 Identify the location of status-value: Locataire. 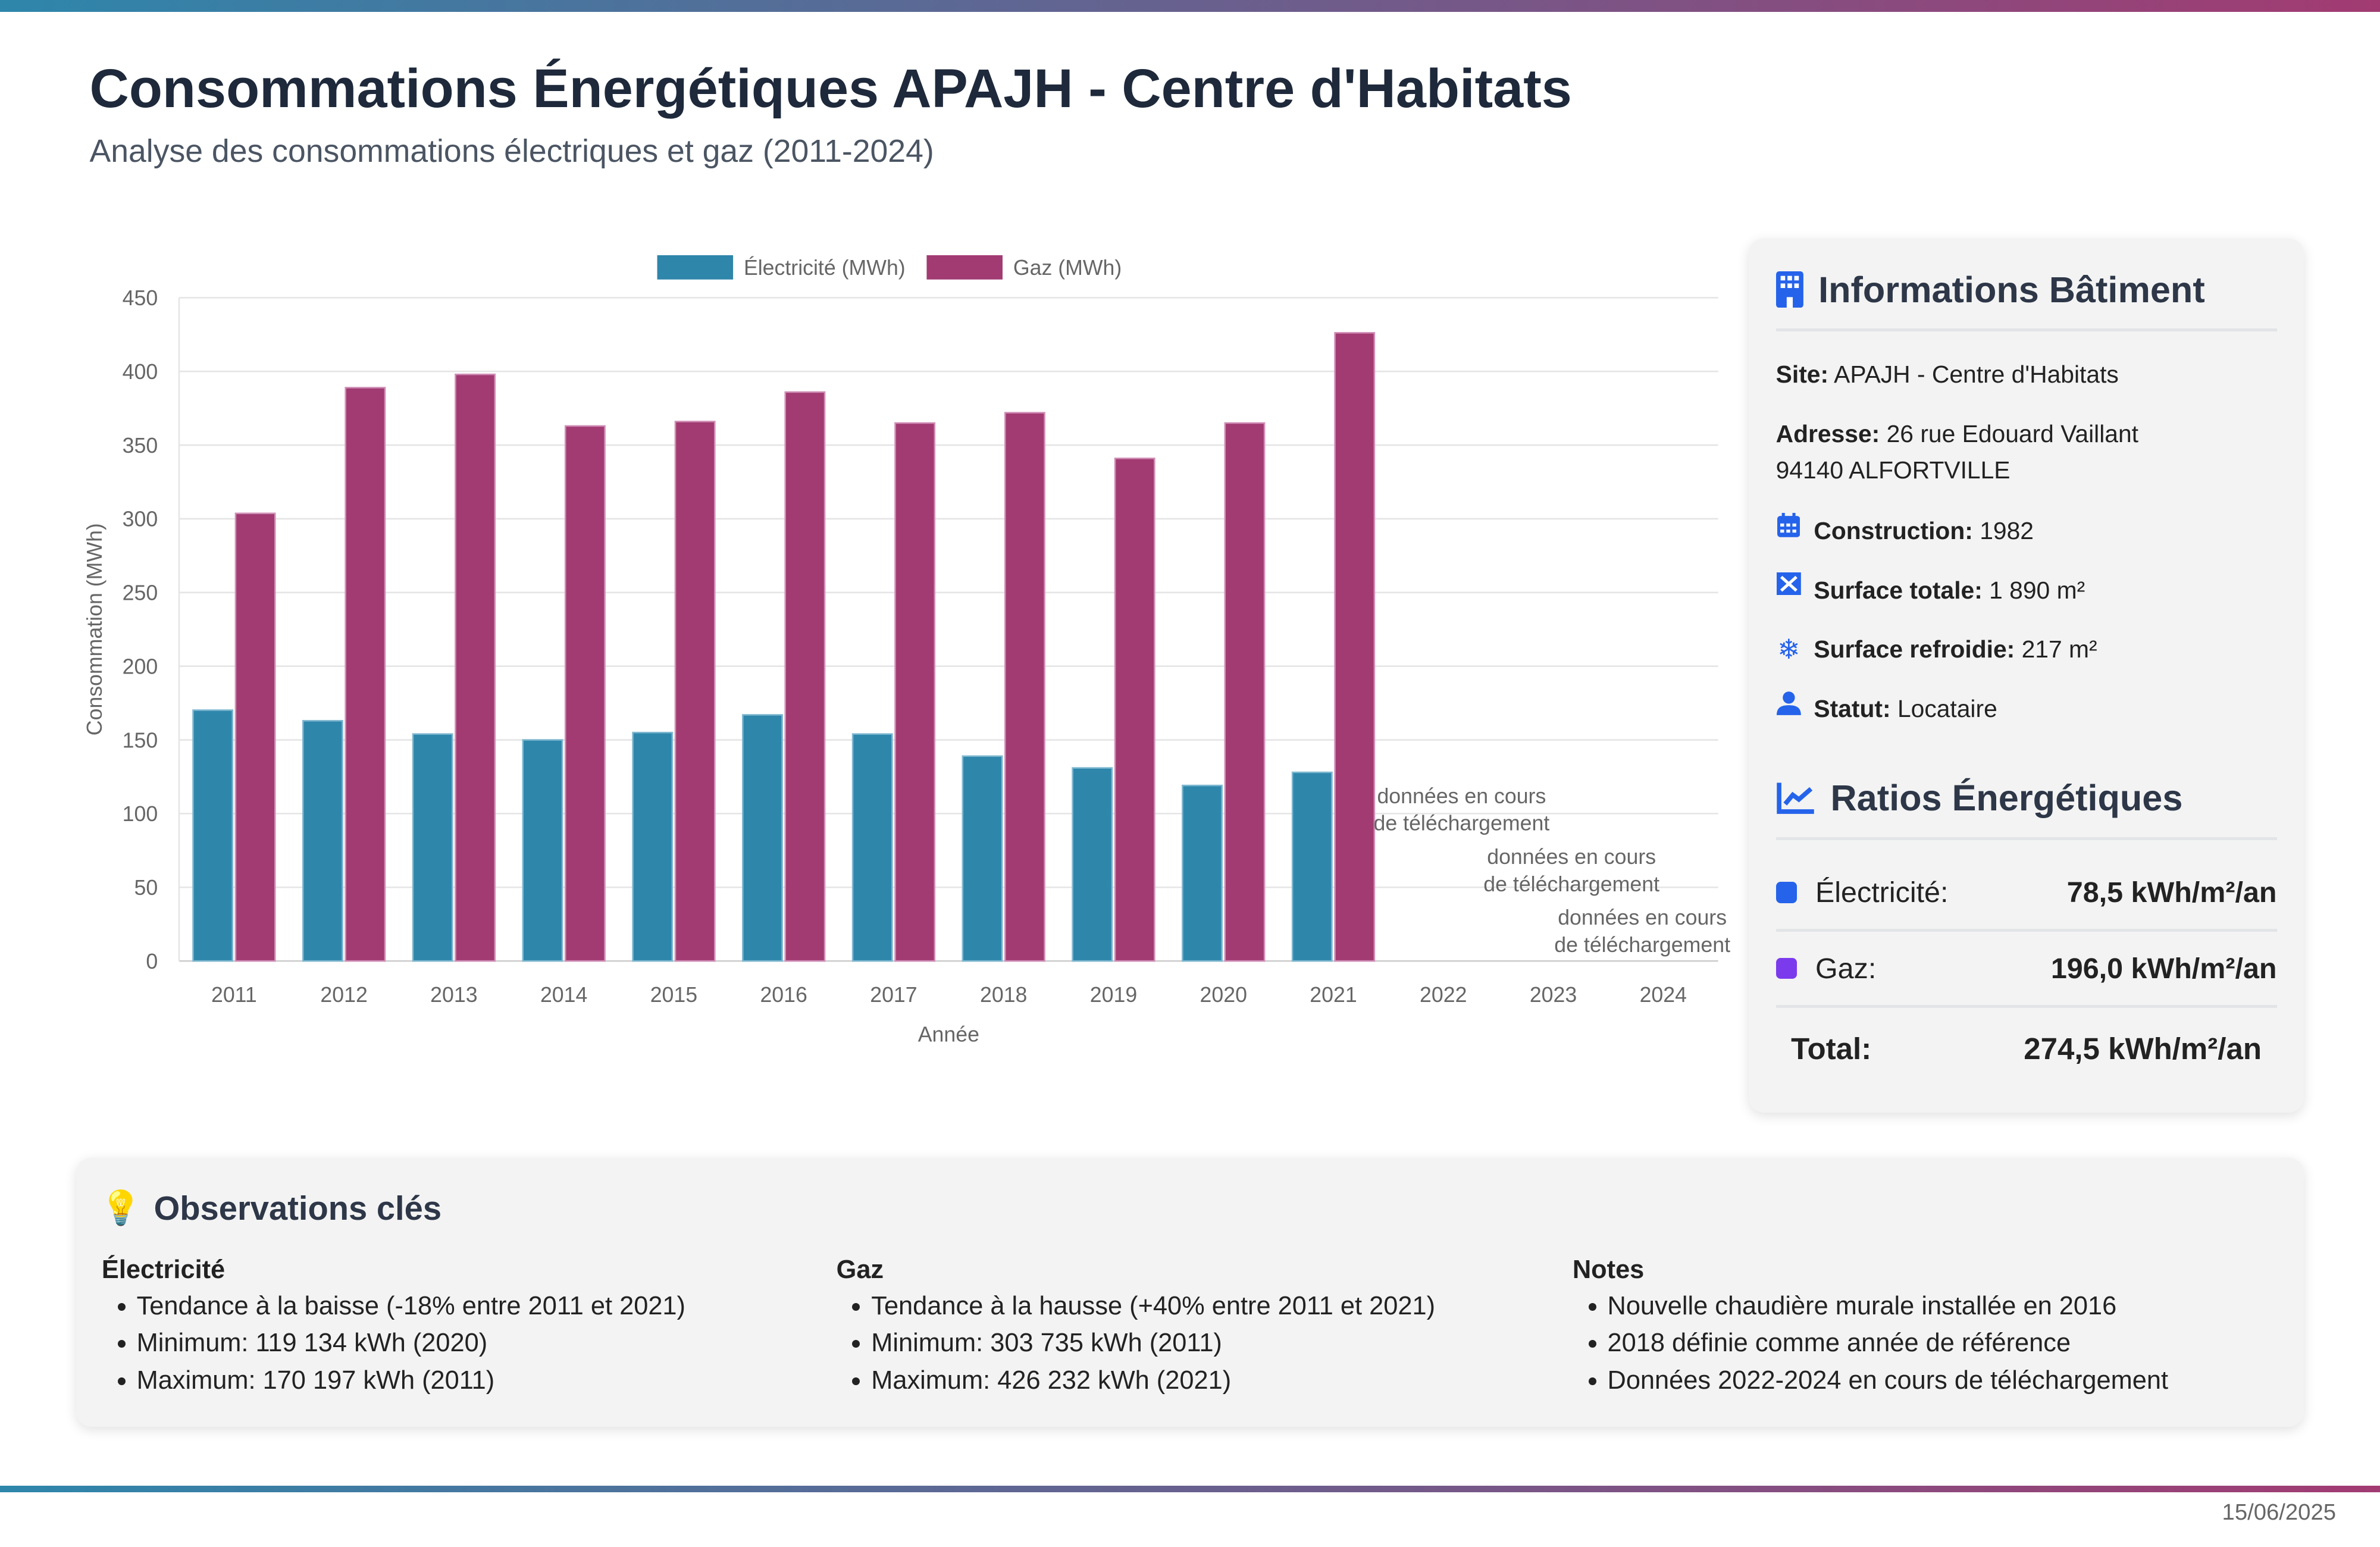
(1947, 708).